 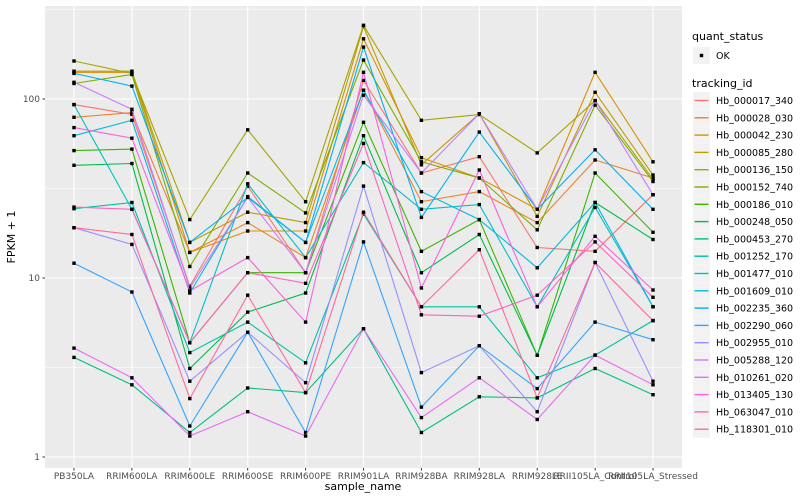 I want to click on x-tick-label: RRII105LA_Stressed, so click(x=653, y=477).